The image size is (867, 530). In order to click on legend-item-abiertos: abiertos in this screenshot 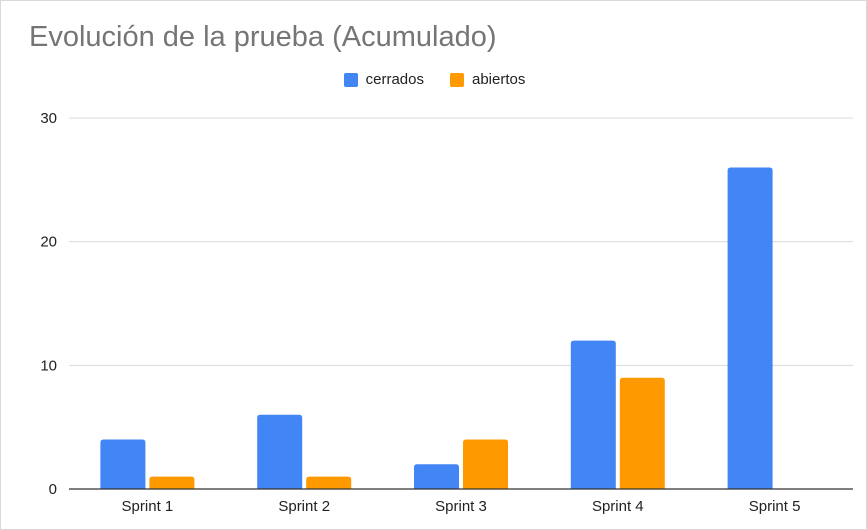, I will do `click(487, 79)`.